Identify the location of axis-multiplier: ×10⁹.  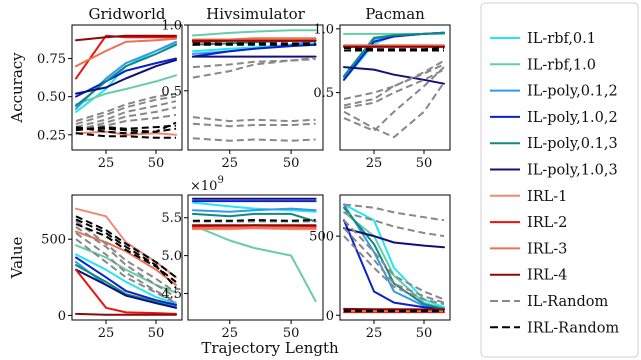
(207, 184).